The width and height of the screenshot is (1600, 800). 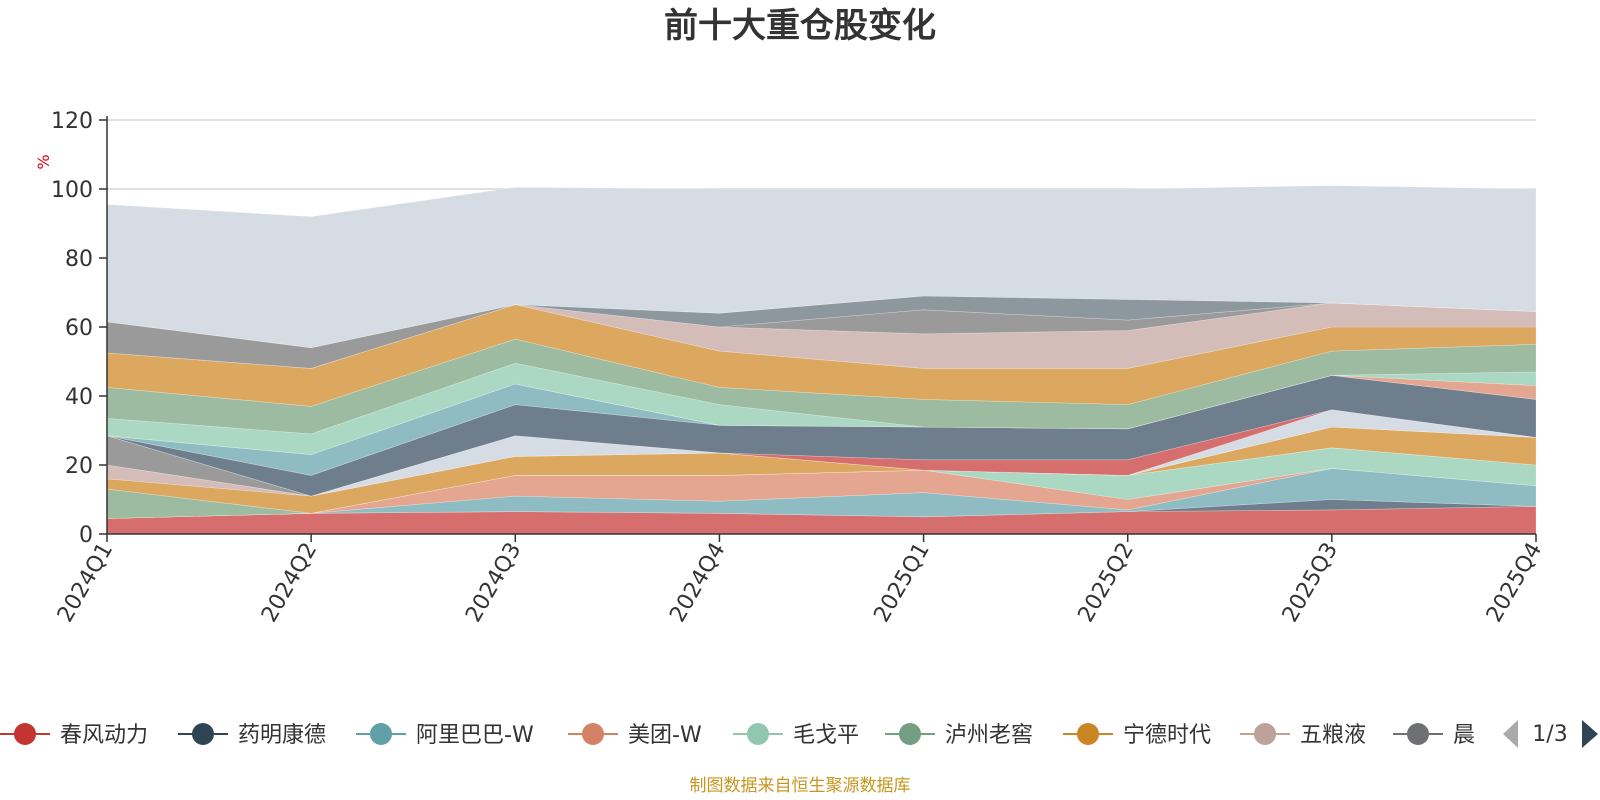 What do you see at coordinates (79, 328) in the screenshot?
I see `y-tick-label: 60` at bounding box center [79, 328].